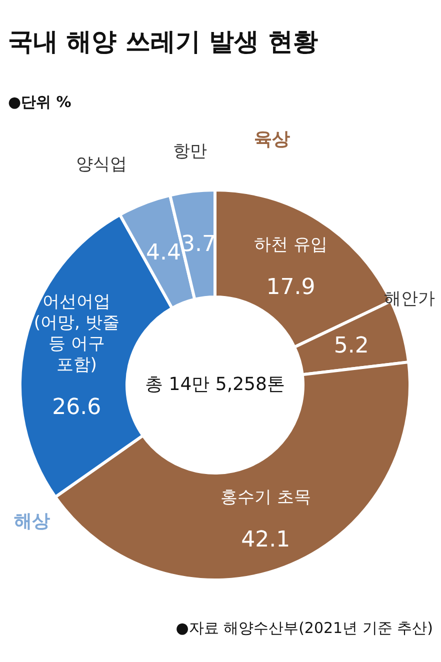 The width and height of the screenshot is (441, 662). Describe the element at coordinates (409, 298) in the screenshot. I see `slice-label: 해안가` at that location.